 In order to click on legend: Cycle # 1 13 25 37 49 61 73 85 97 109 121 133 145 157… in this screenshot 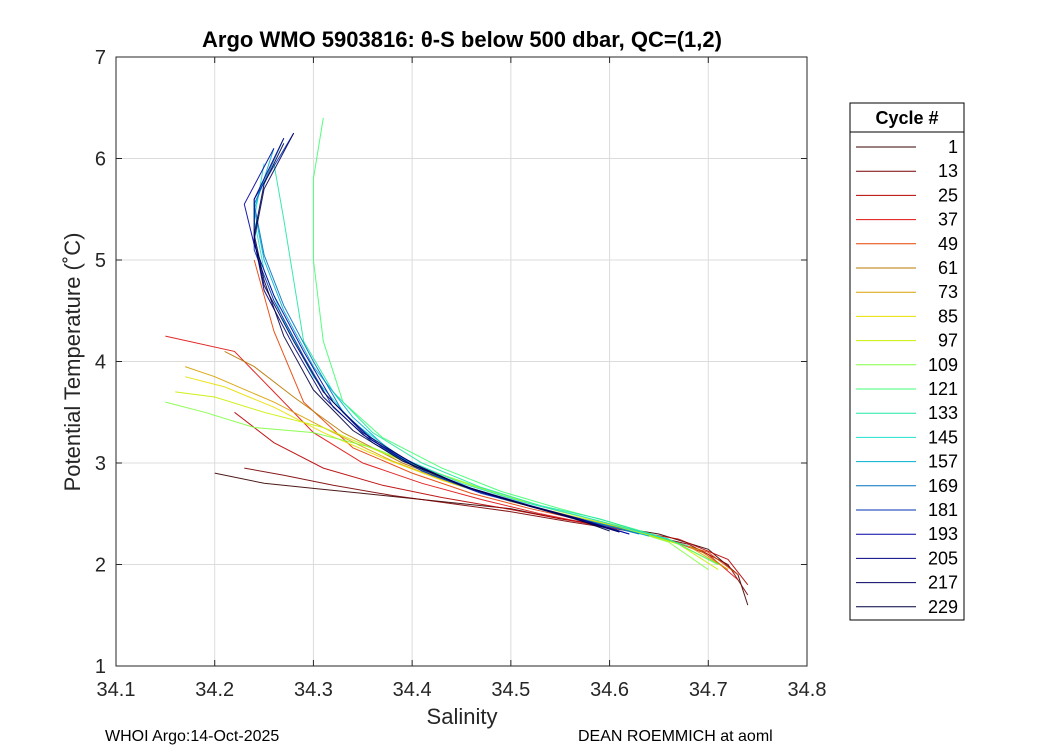, I will do `click(907, 361)`.